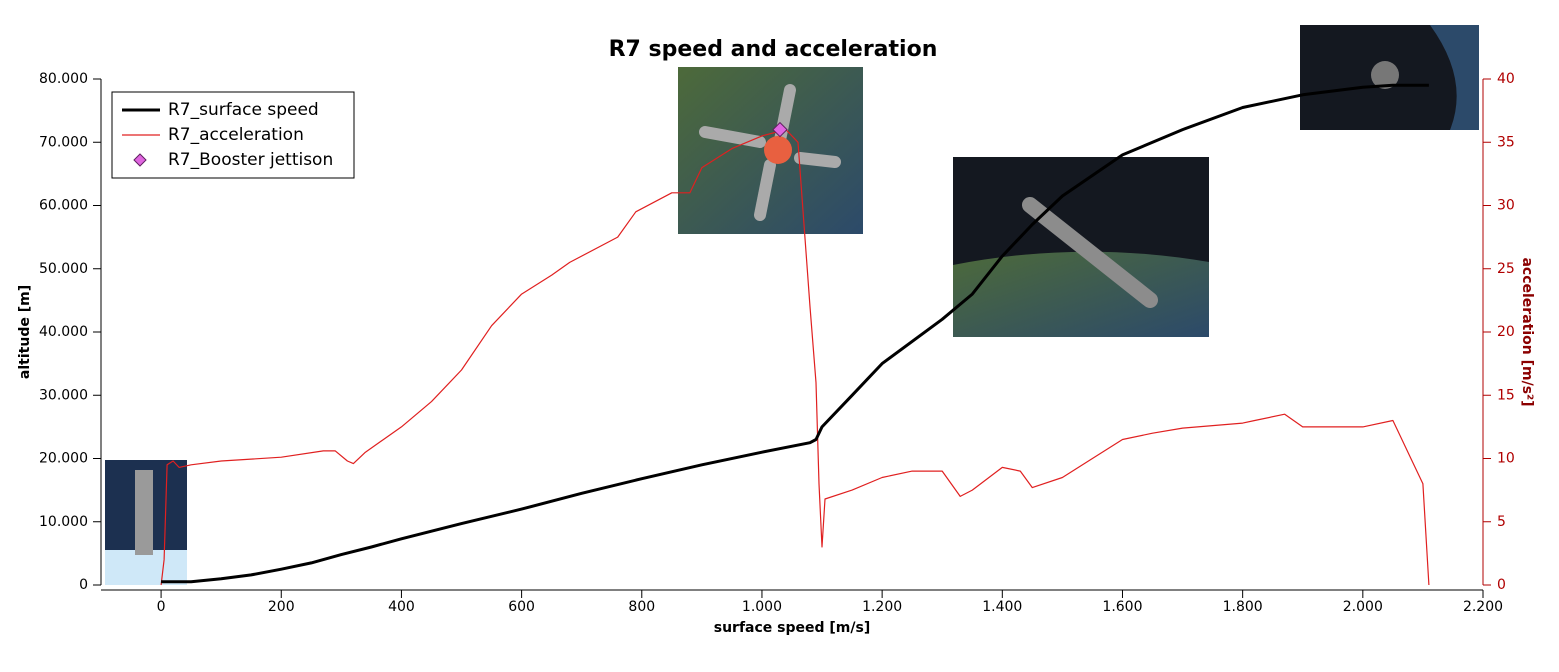  What do you see at coordinates (1527, 331) in the screenshot?
I see `y2-axis-label: acceleration [m/s²]` at bounding box center [1527, 331].